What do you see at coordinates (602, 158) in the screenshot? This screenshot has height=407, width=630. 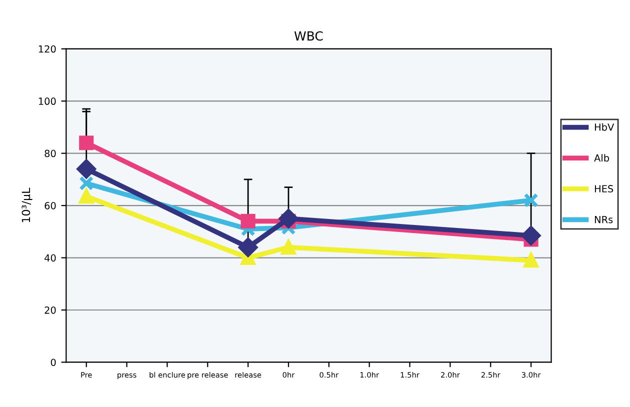 I see `legend-label: Alb` at bounding box center [602, 158].